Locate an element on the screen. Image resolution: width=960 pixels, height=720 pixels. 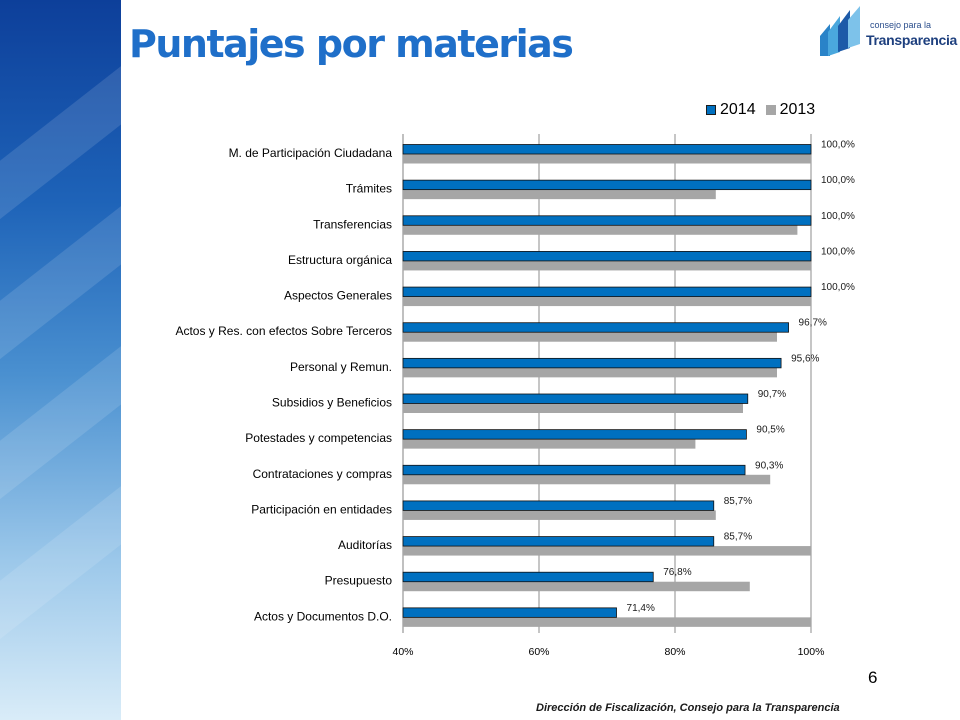
page-title: Puntajes por materias is located at coordinates (351, 44).